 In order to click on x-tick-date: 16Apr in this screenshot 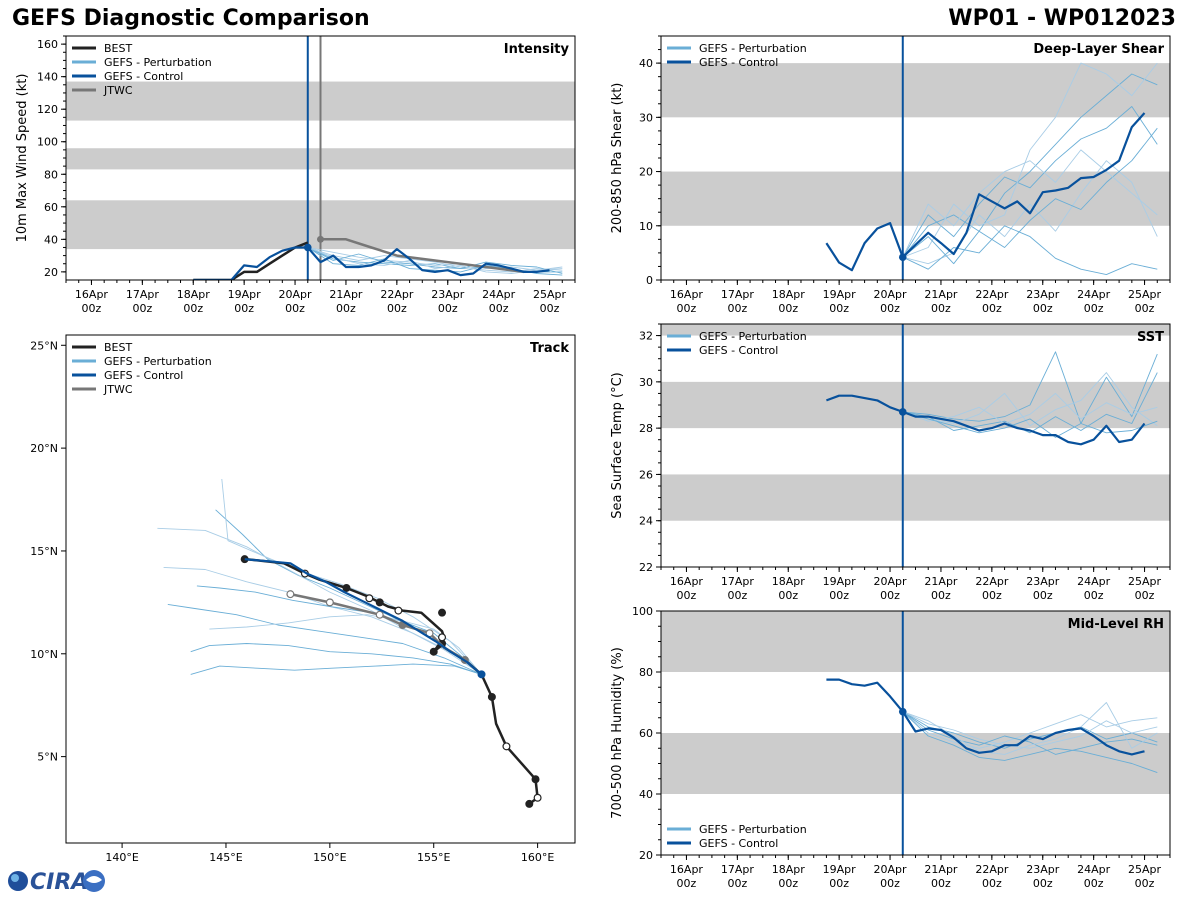, I will do `click(92, 294)`.